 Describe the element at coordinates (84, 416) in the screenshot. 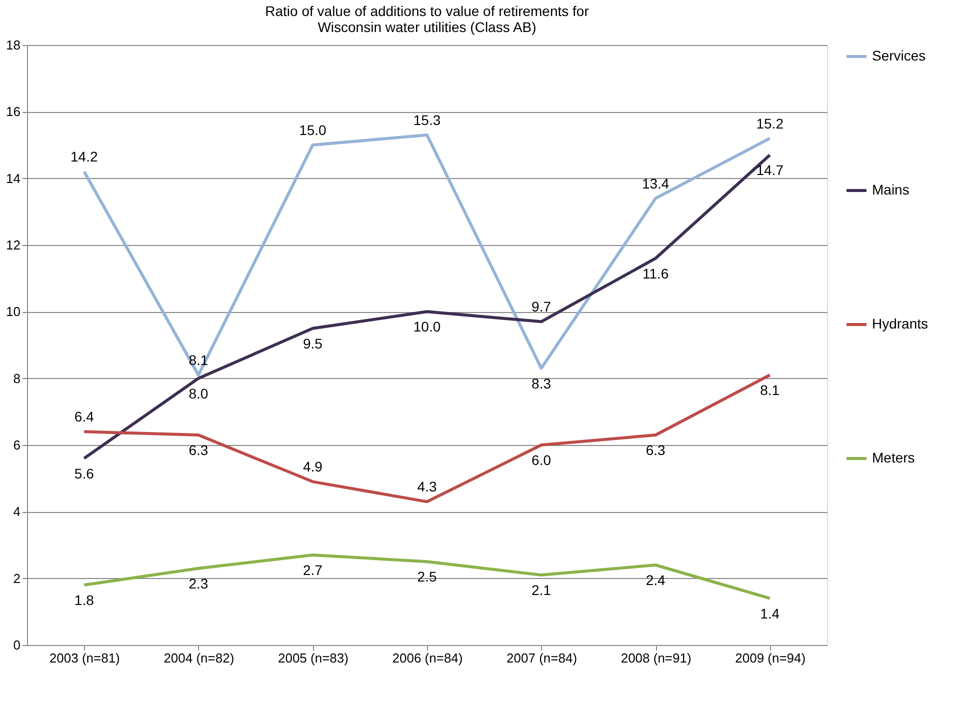

I see `data-label: 6.4` at that location.